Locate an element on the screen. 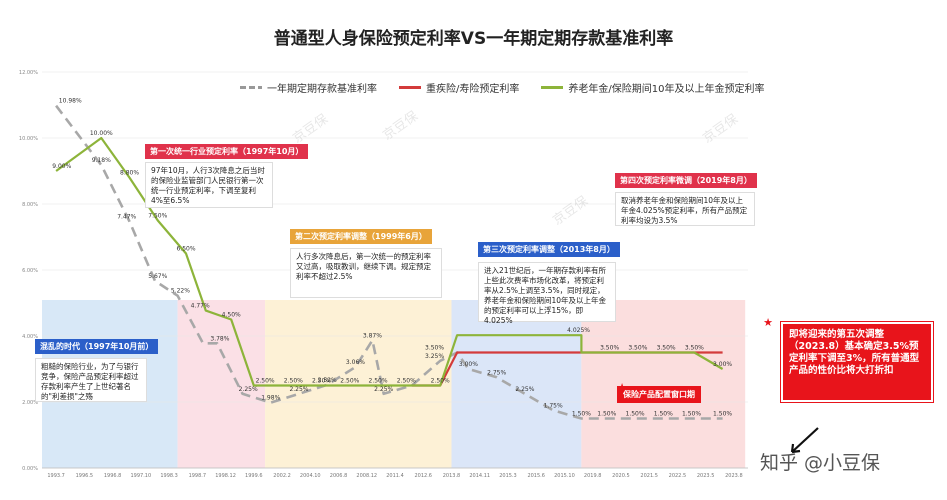 The image size is (947, 500). data-label: 7.47% is located at coordinates (126, 216).